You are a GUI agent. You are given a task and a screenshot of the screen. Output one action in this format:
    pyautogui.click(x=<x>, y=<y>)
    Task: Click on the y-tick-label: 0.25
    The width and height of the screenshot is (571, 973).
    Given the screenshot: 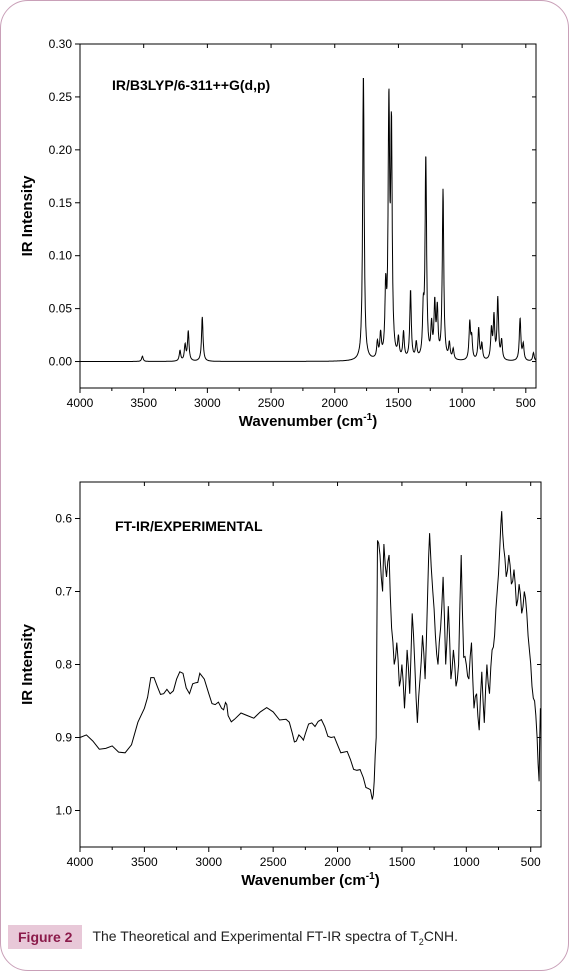 What is the action you would take?
    pyautogui.click(x=61, y=97)
    